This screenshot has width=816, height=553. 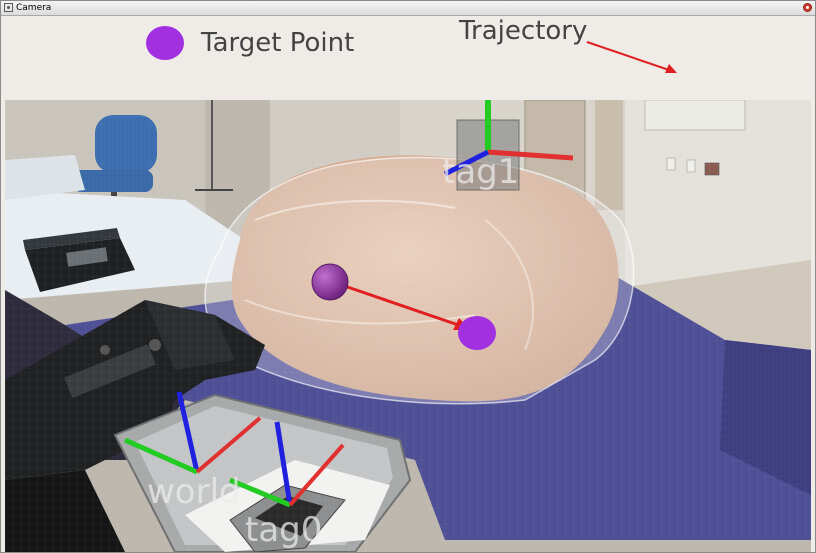 I want to click on trajectory-label: Trajectory, so click(x=523, y=31).